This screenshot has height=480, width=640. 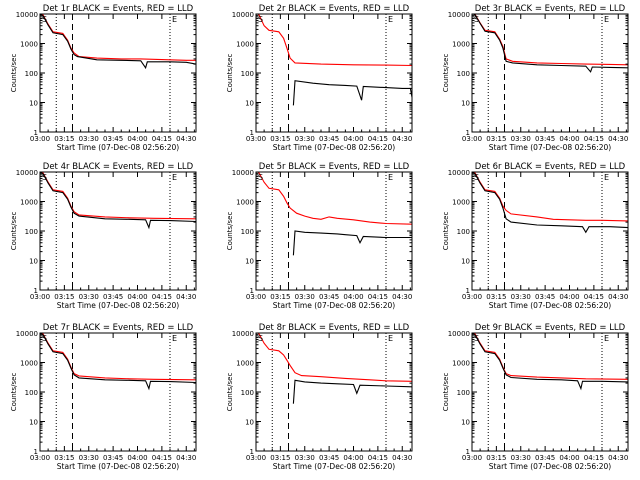 What do you see at coordinates (550, 167) in the screenshot?
I see `panel-title: Det 6r BLACK = Events, RED = LLD` at bounding box center [550, 167].